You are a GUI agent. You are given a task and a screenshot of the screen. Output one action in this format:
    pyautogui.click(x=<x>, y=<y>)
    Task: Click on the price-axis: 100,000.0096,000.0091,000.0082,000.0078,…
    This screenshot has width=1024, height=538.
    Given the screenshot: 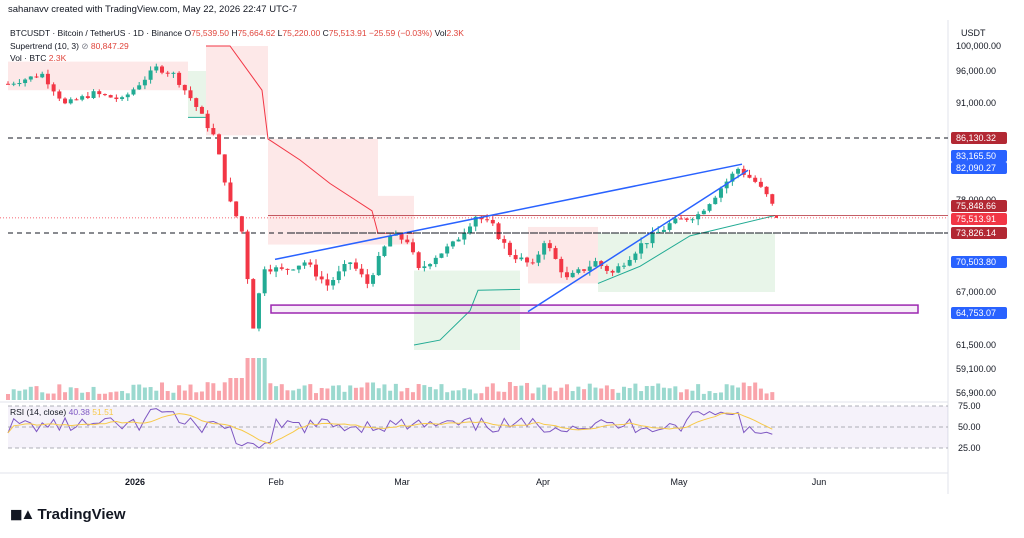 What is the action you would take?
    pyautogui.click(x=978, y=247)
    